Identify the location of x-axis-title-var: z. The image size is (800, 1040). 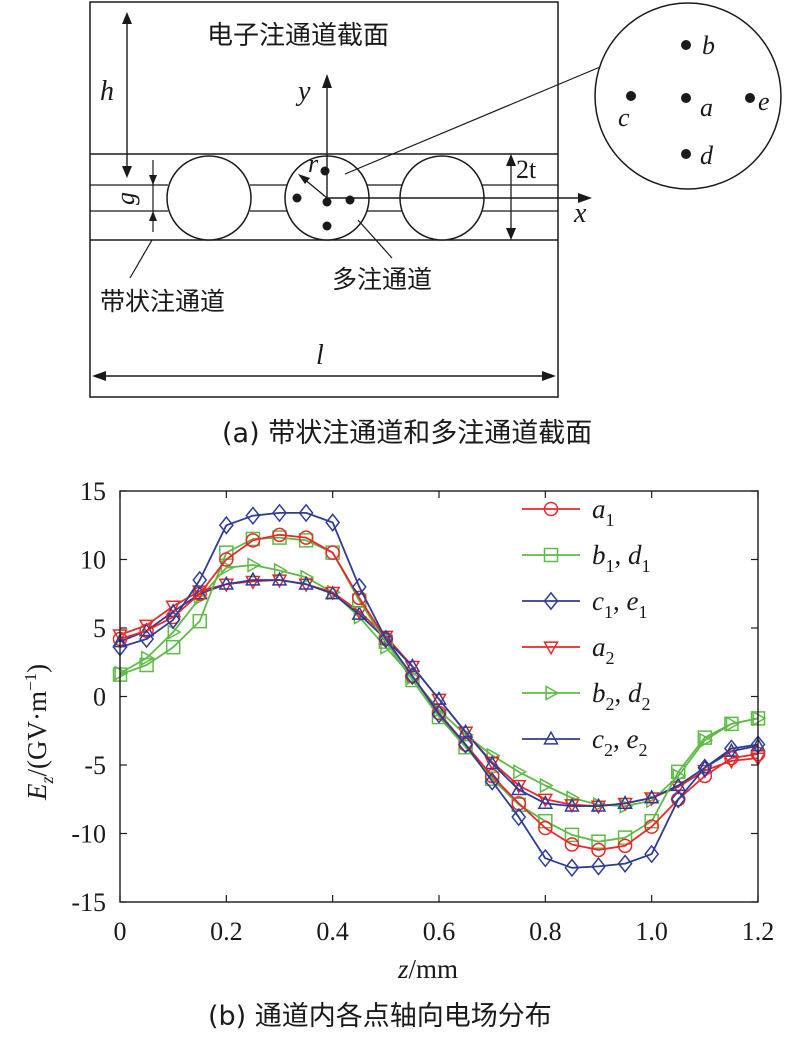
(403, 969).